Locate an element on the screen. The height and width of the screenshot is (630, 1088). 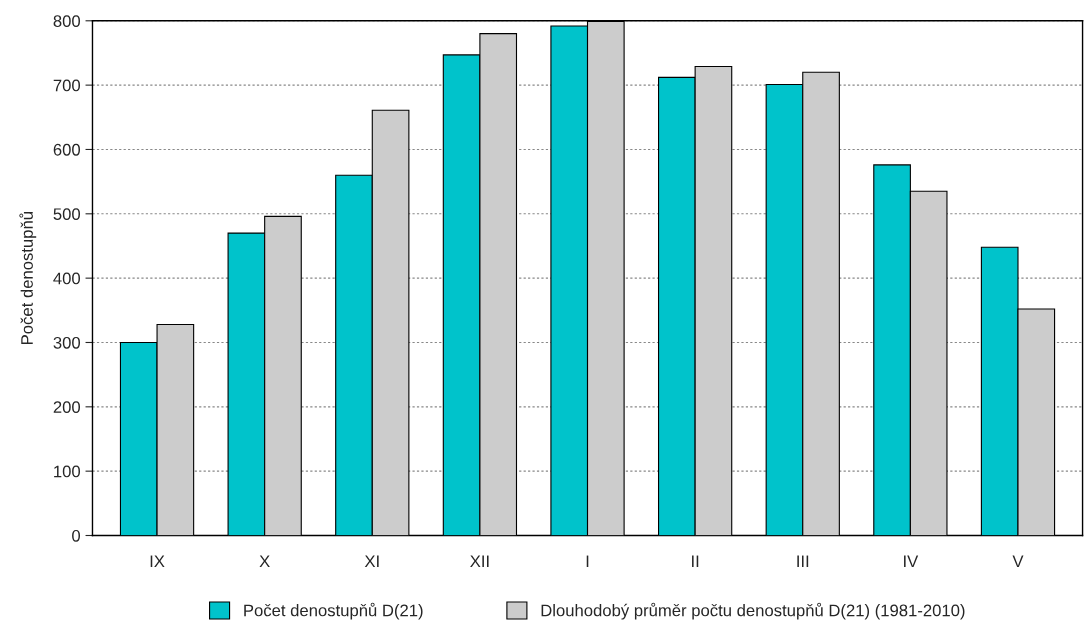
x-tick-label: I is located at coordinates (587, 561).